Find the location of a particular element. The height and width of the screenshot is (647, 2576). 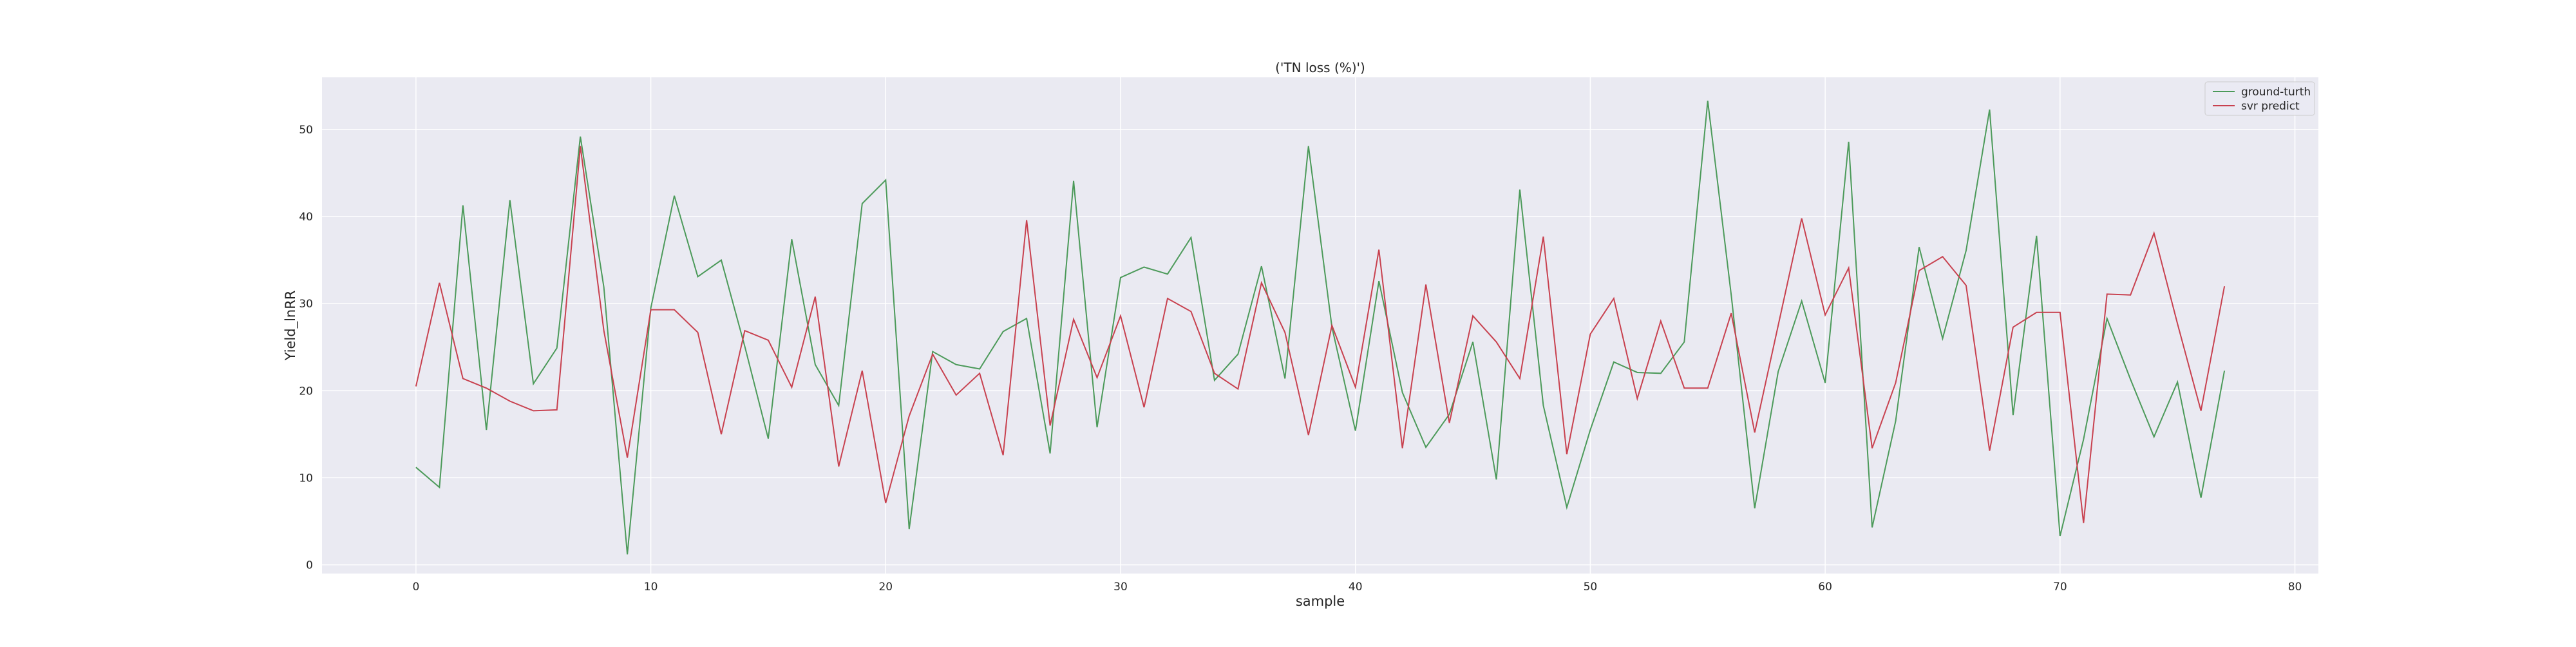

y-axis-label: Yield_lnRR is located at coordinates (291, 326).